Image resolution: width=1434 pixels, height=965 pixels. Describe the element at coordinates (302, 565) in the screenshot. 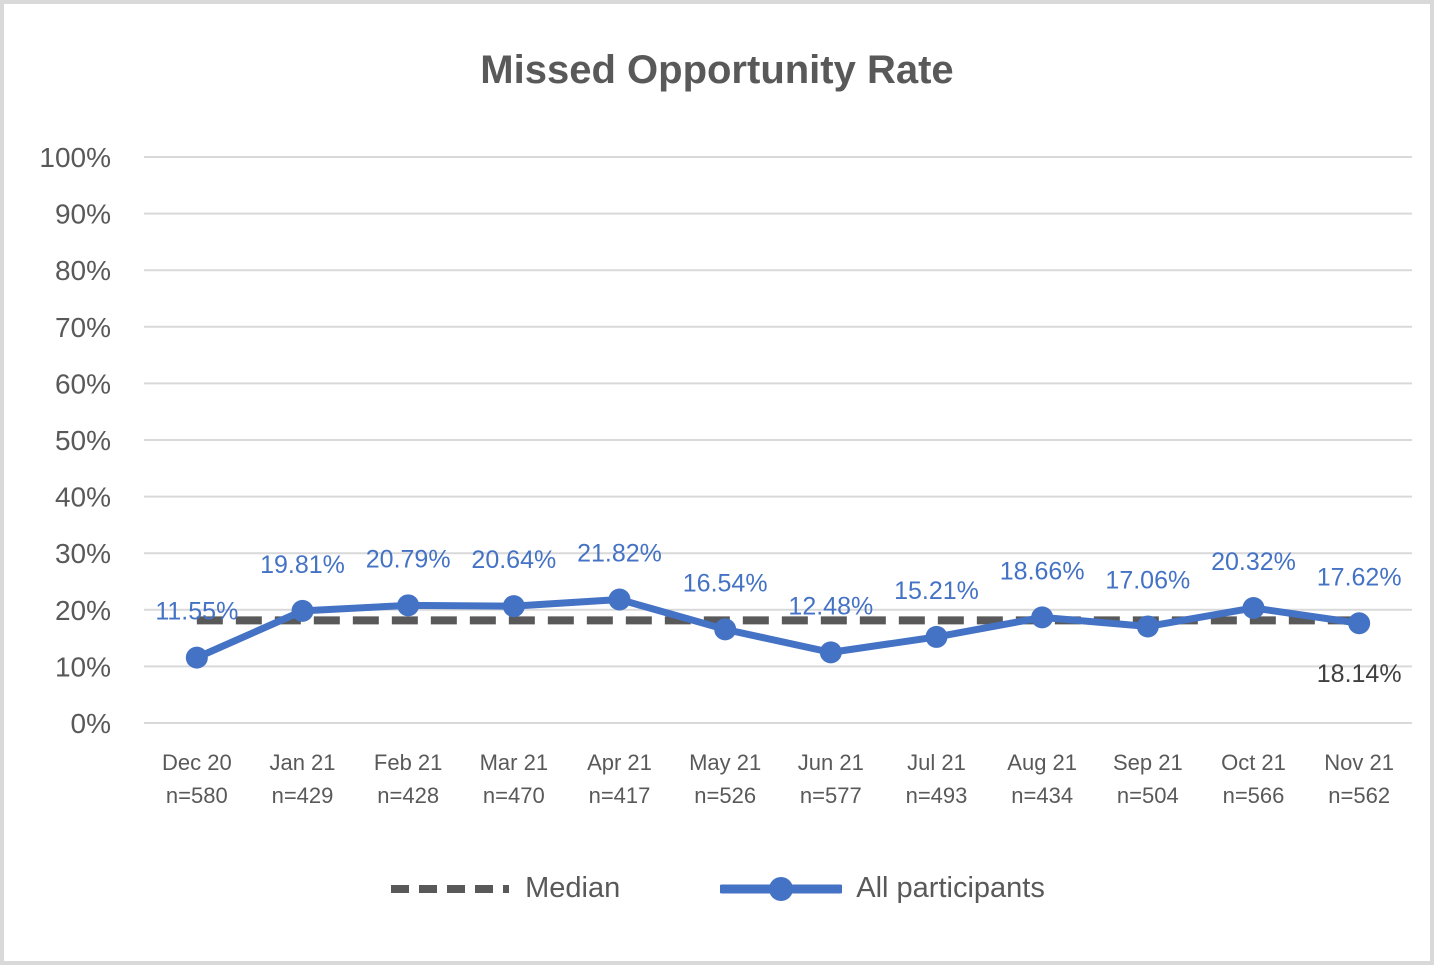

I see `data-label-jan-21: 19.81%` at that location.